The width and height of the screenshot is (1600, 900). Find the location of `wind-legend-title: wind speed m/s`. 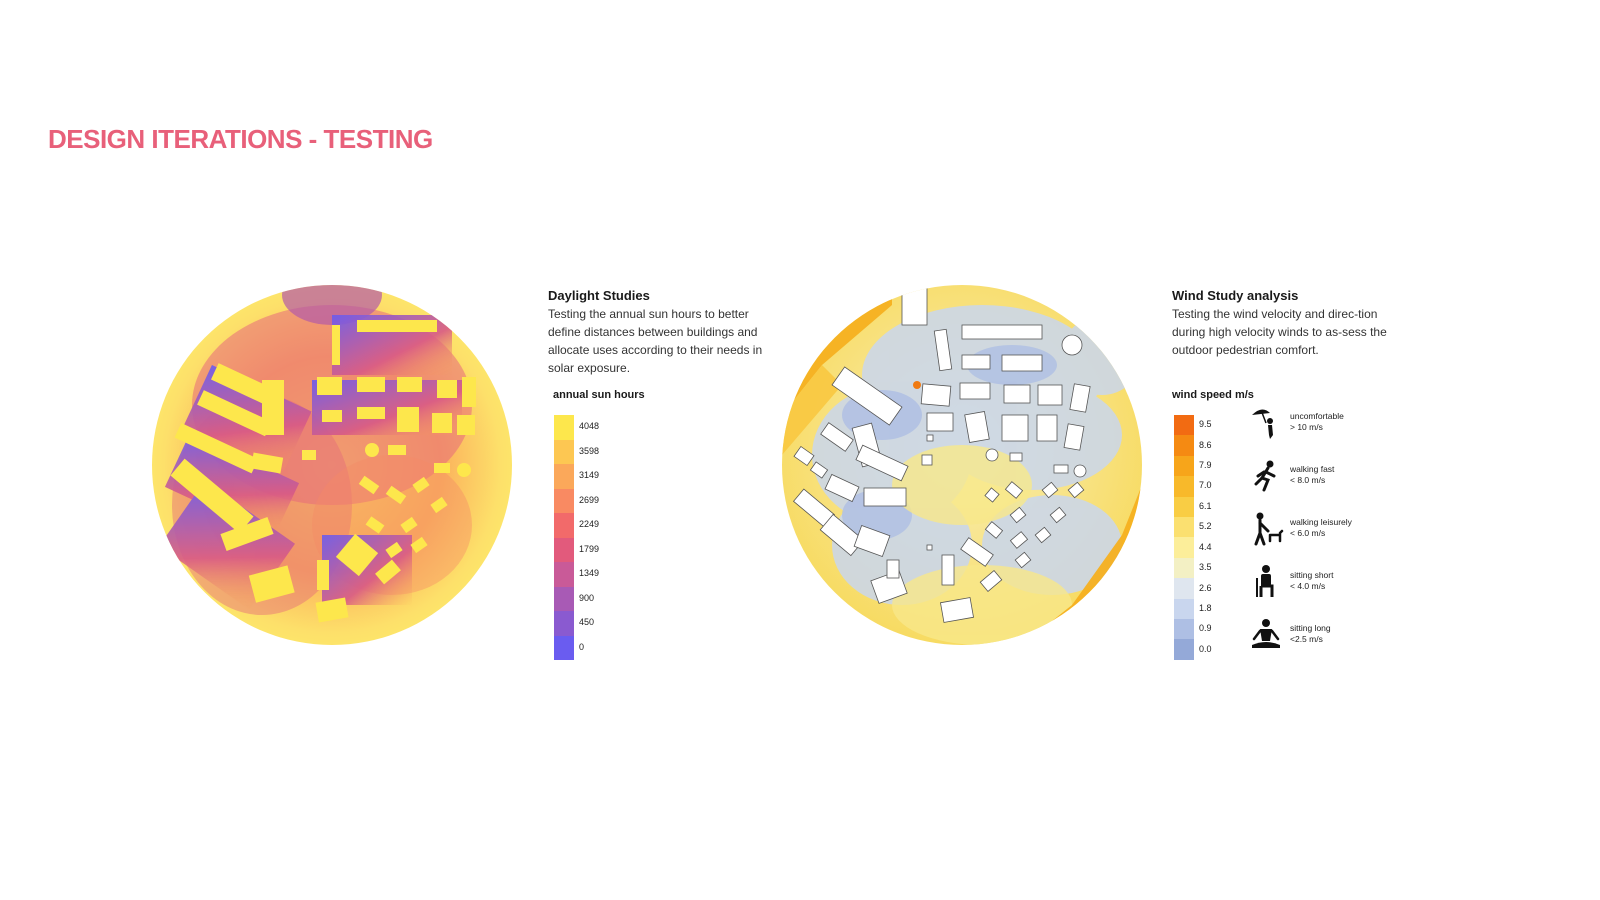

wind-legend-title: wind speed m/s is located at coordinates (1213, 395).